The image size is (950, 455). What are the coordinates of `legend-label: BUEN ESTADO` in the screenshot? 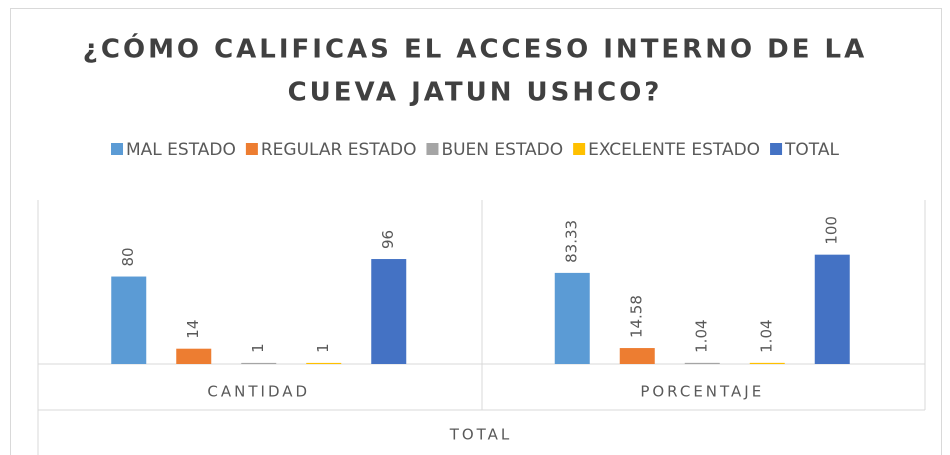 It's located at (502, 150).